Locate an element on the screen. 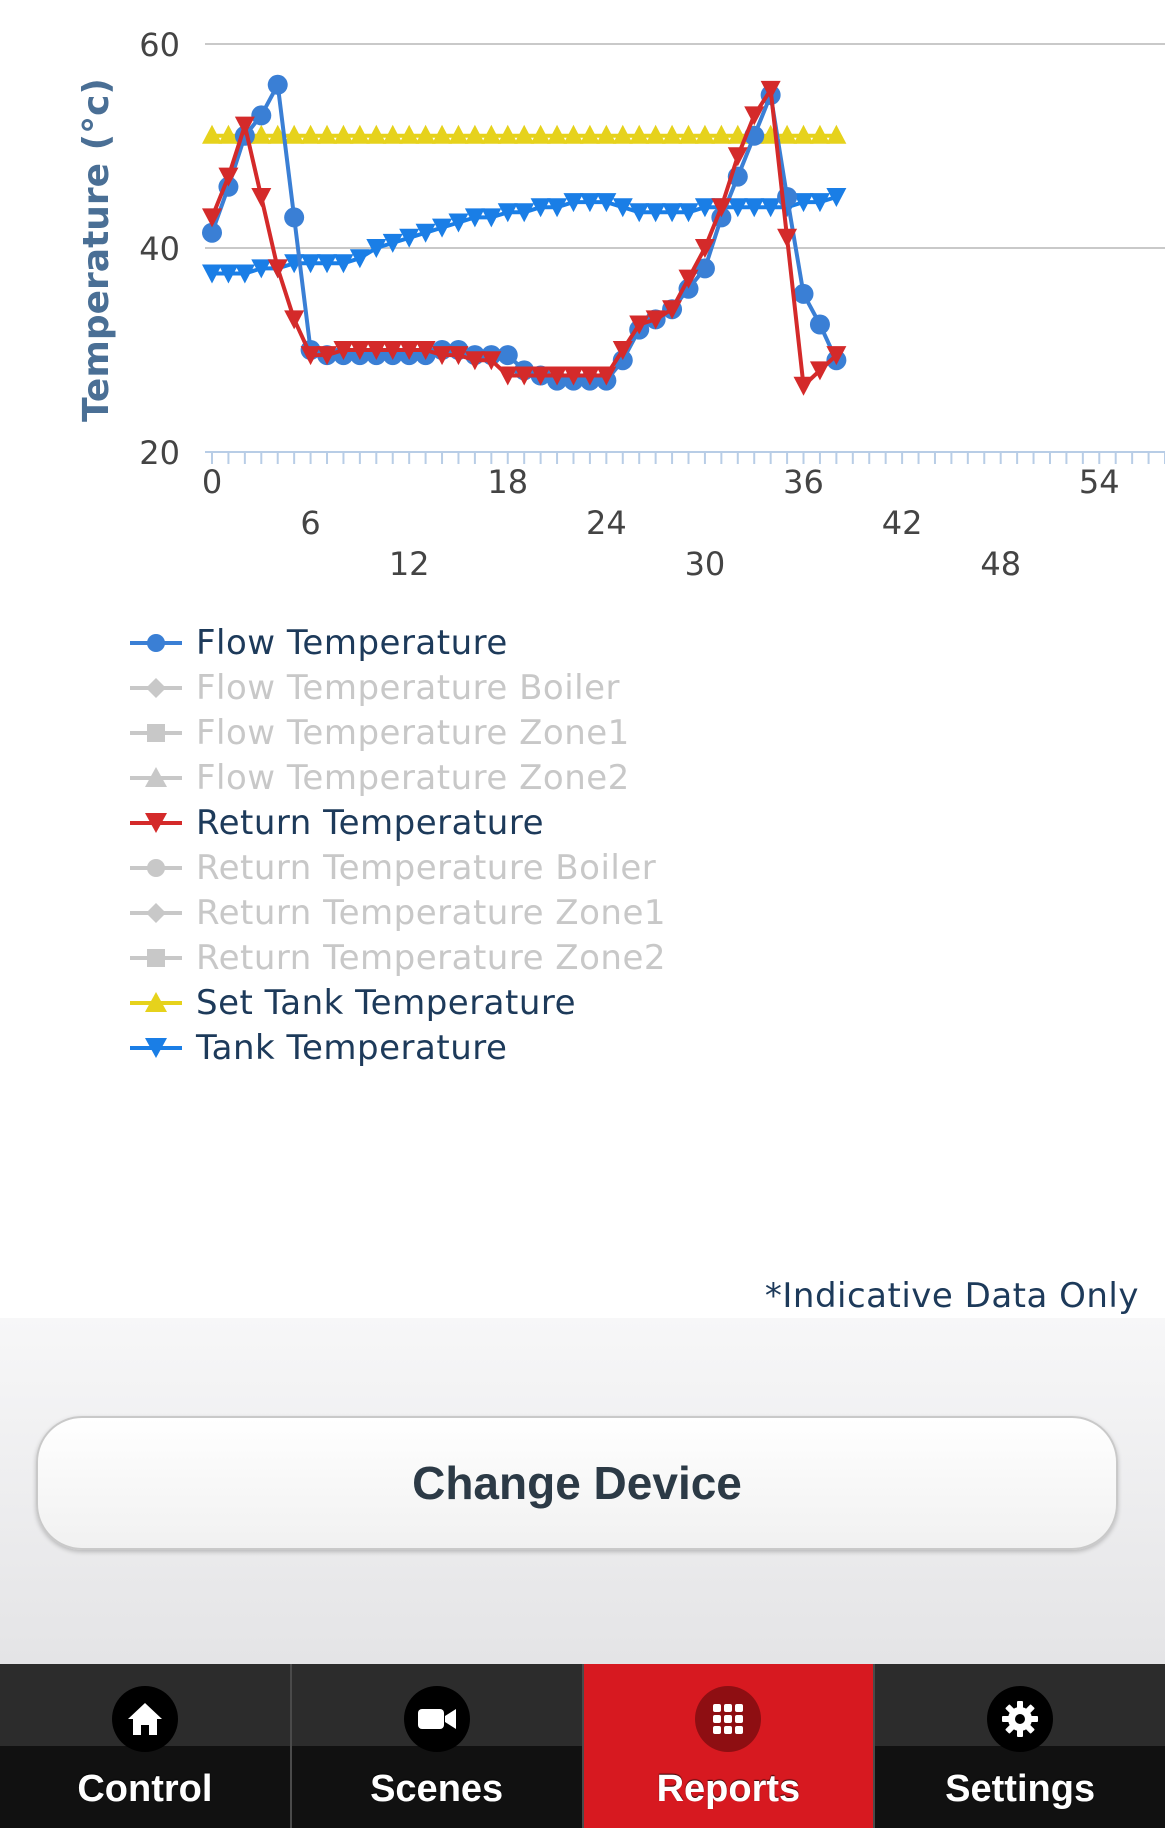 The width and height of the screenshot is (1165, 1828). legend-label: Flow Temperature Boiler is located at coordinates (408, 687).